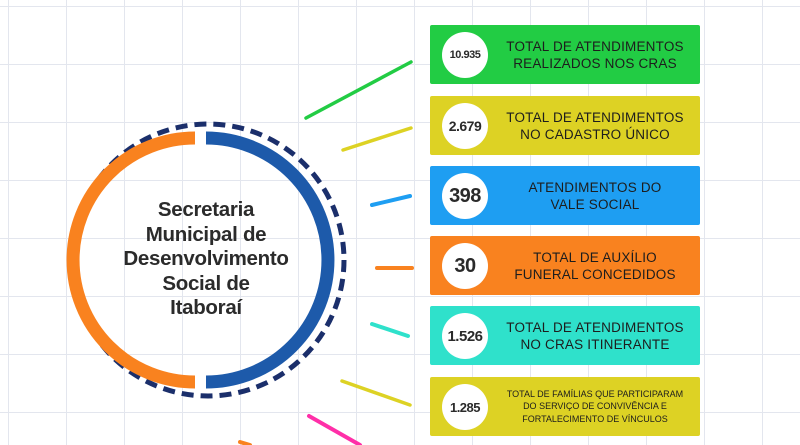 Image resolution: width=800 pixels, height=445 pixels. Describe the element at coordinates (465, 196) in the screenshot. I see `stat-number: 398` at that location.